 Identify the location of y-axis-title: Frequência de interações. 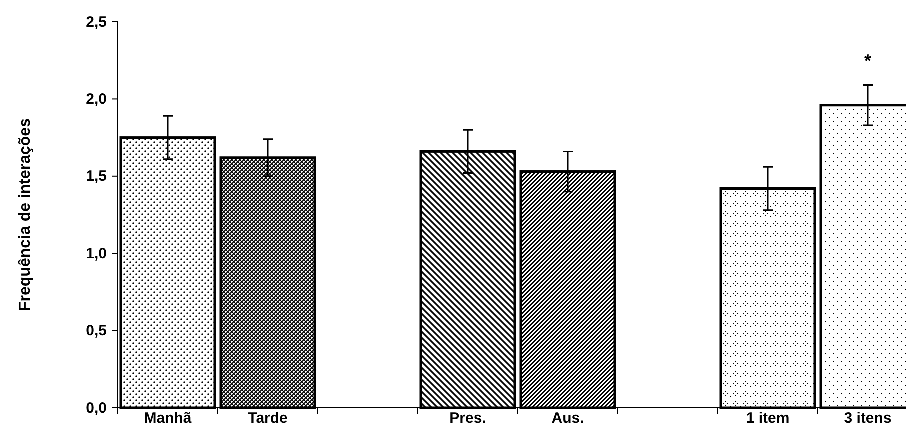
(25, 215).